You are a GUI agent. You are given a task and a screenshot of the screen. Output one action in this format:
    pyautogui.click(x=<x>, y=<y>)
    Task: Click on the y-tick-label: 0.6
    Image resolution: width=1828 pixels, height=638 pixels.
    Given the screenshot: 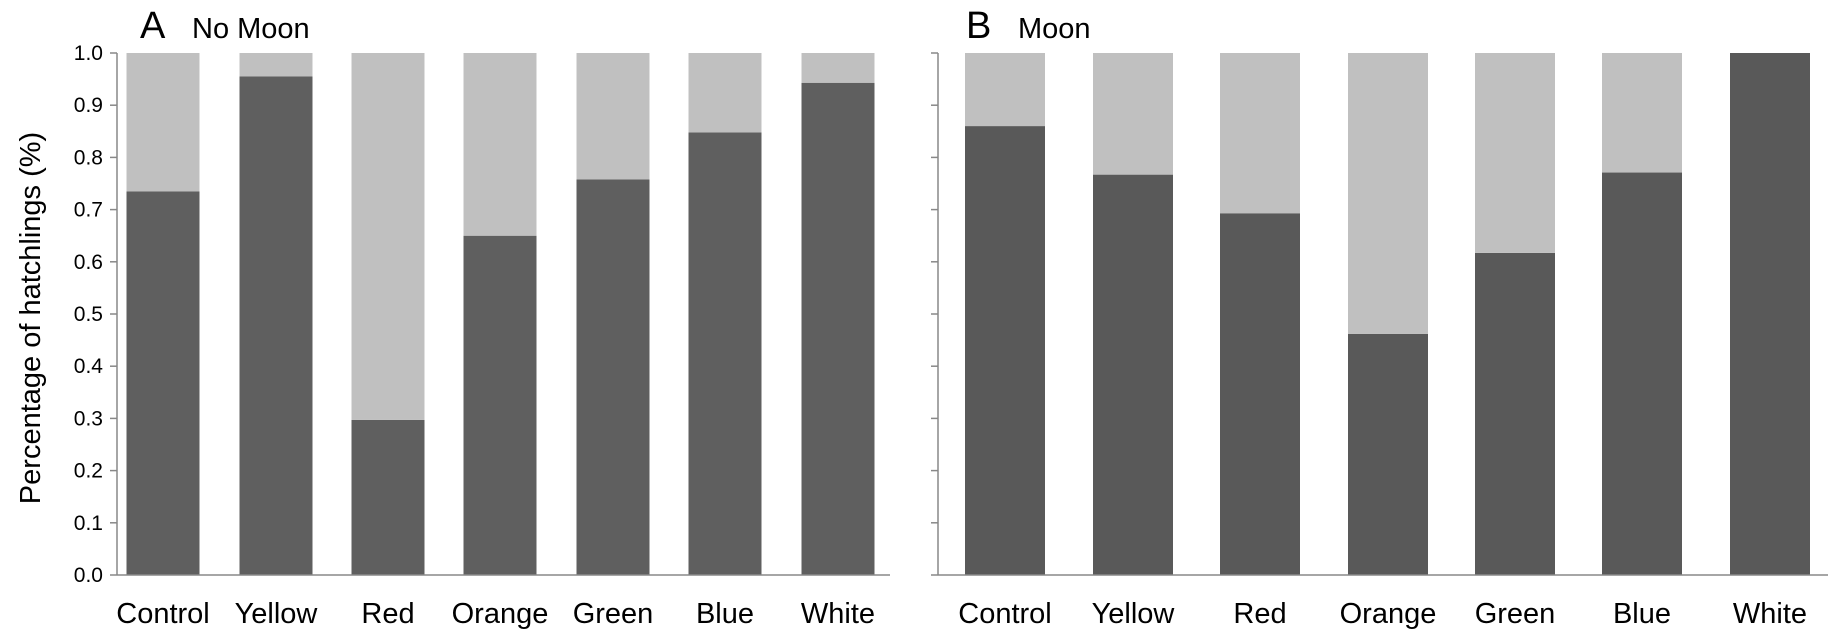 What is the action you would take?
    pyautogui.click(x=88, y=262)
    